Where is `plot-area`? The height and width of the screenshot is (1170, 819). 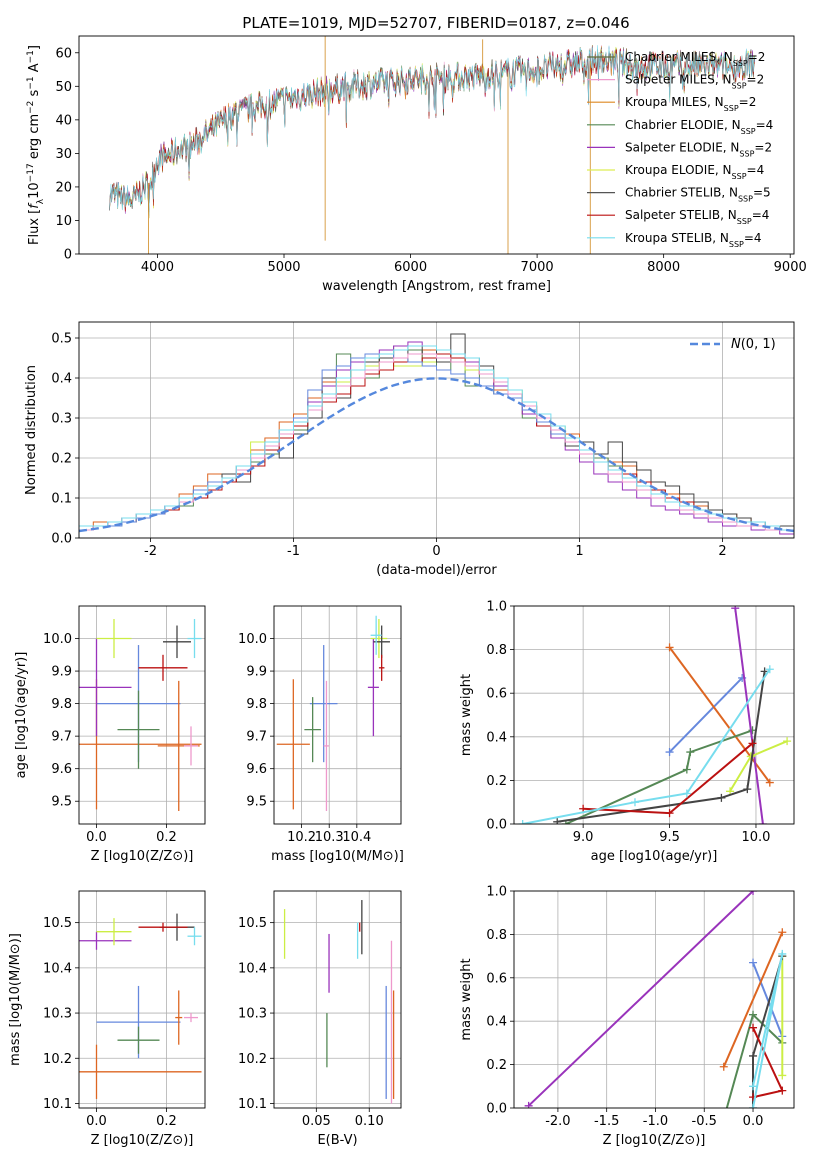
plot-area is located at coordinates (140, 715).